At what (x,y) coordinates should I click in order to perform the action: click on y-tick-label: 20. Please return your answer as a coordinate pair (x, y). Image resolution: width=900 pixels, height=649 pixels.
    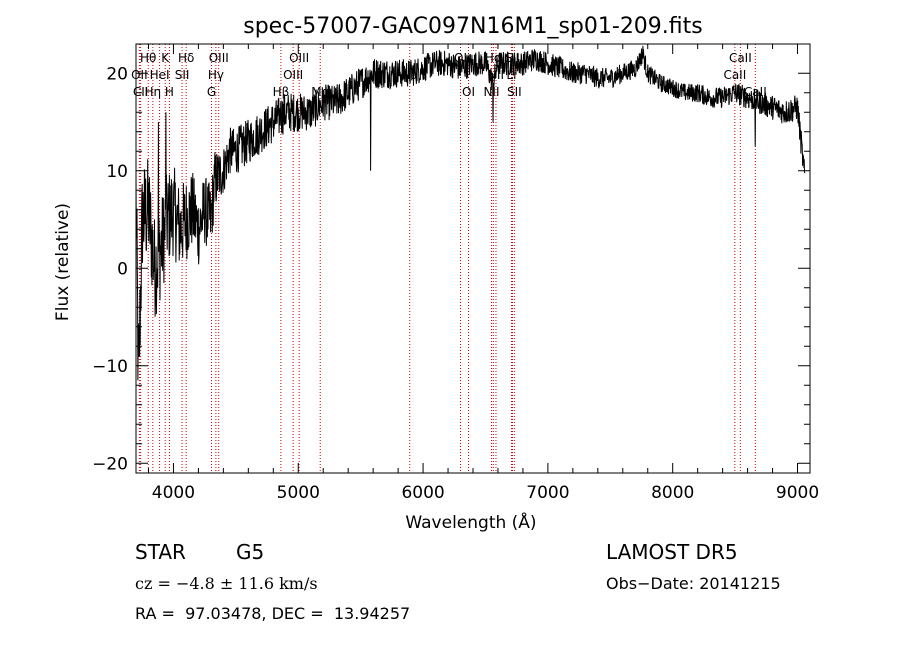
    Looking at the image, I should click on (117, 74).